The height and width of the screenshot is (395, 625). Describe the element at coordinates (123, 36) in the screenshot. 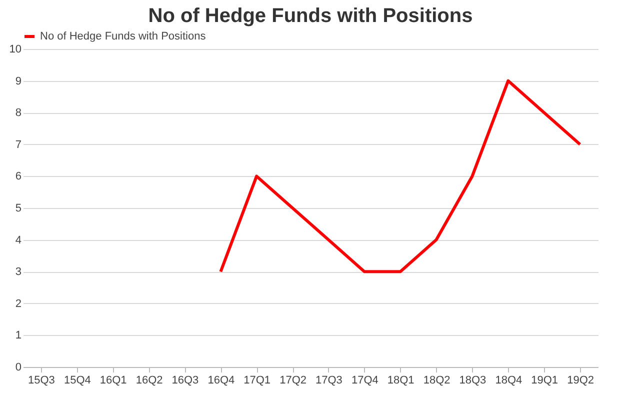

I see `legend-label: No of Hedge Funds with Positions` at that location.